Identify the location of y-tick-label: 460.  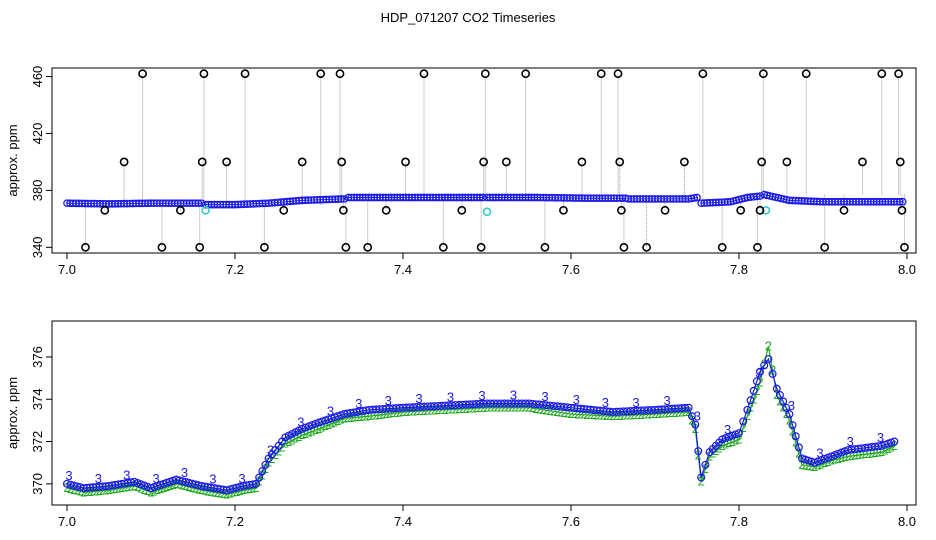
(37, 77).